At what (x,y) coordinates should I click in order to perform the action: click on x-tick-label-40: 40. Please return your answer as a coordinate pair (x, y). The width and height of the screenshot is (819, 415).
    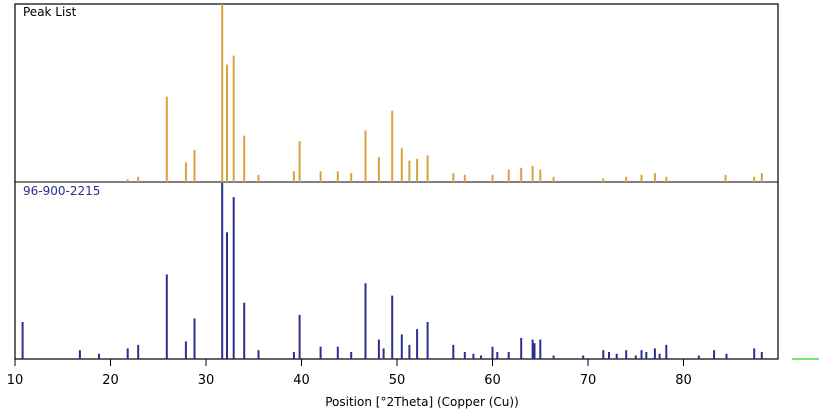
    Looking at the image, I should click on (301, 380).